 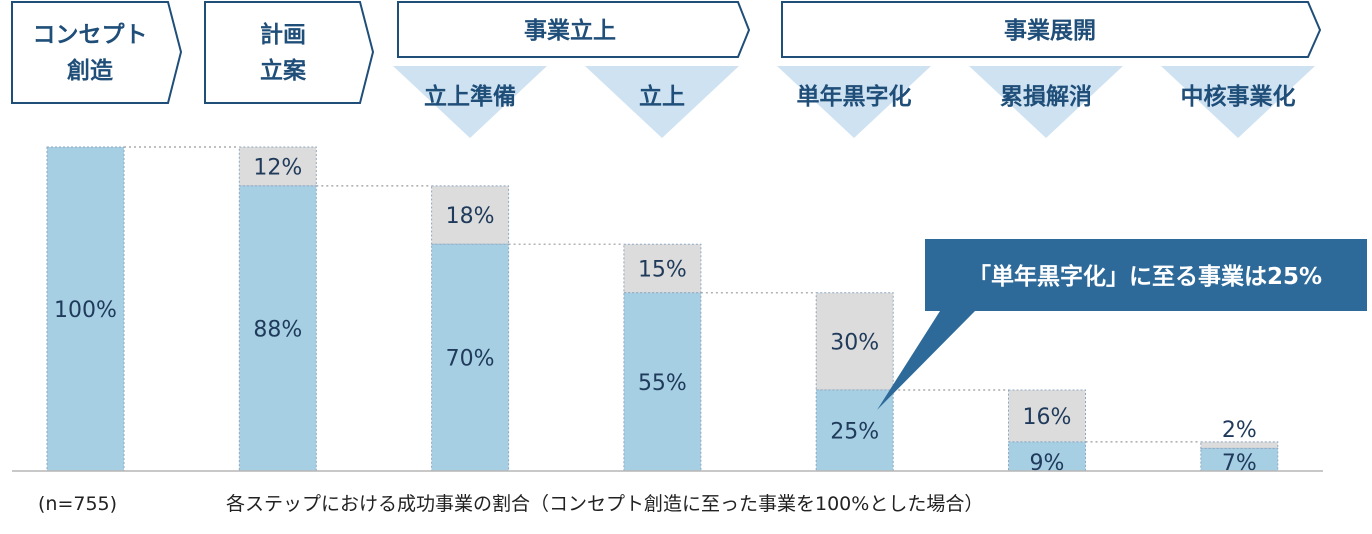 I want to click on substage-triangle-prep, so click(x=470, y=102).